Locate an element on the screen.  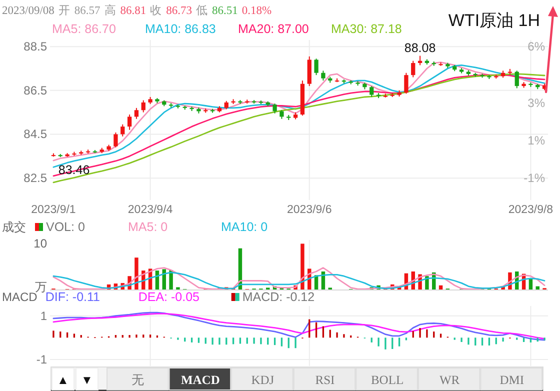
text: 高 is located at coordinates (110, 10).